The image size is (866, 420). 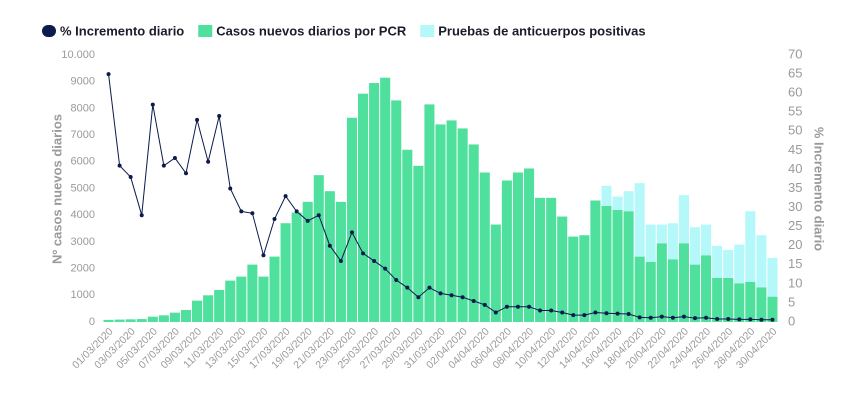 I want to click on y2-axis-title: % Incremento diario, so click(x=819, y=189).